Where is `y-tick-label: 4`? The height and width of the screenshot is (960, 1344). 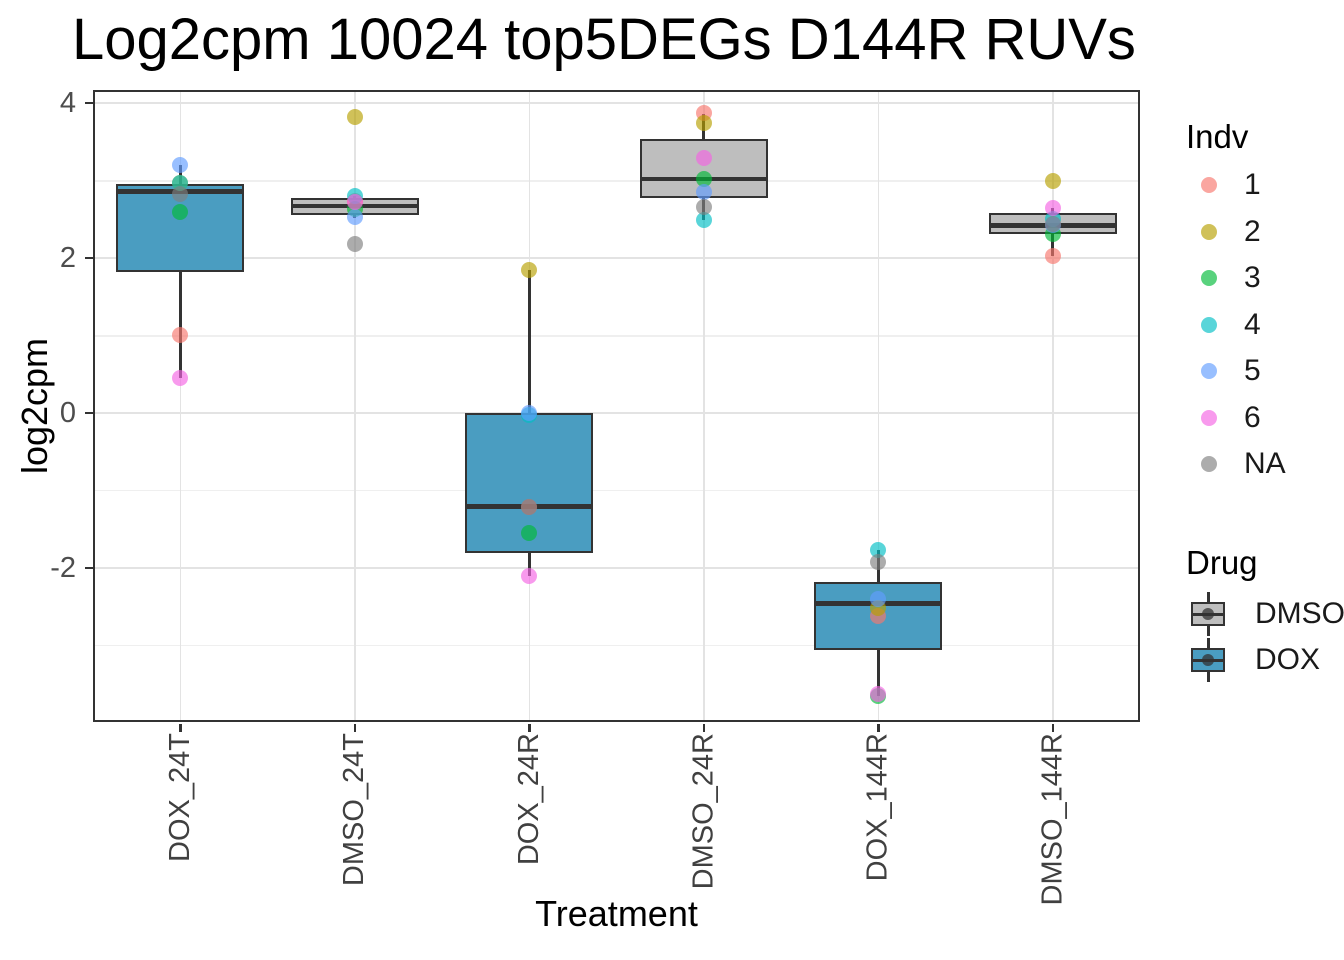 y-tick-label: 4 is located at coordinates (67, 103).